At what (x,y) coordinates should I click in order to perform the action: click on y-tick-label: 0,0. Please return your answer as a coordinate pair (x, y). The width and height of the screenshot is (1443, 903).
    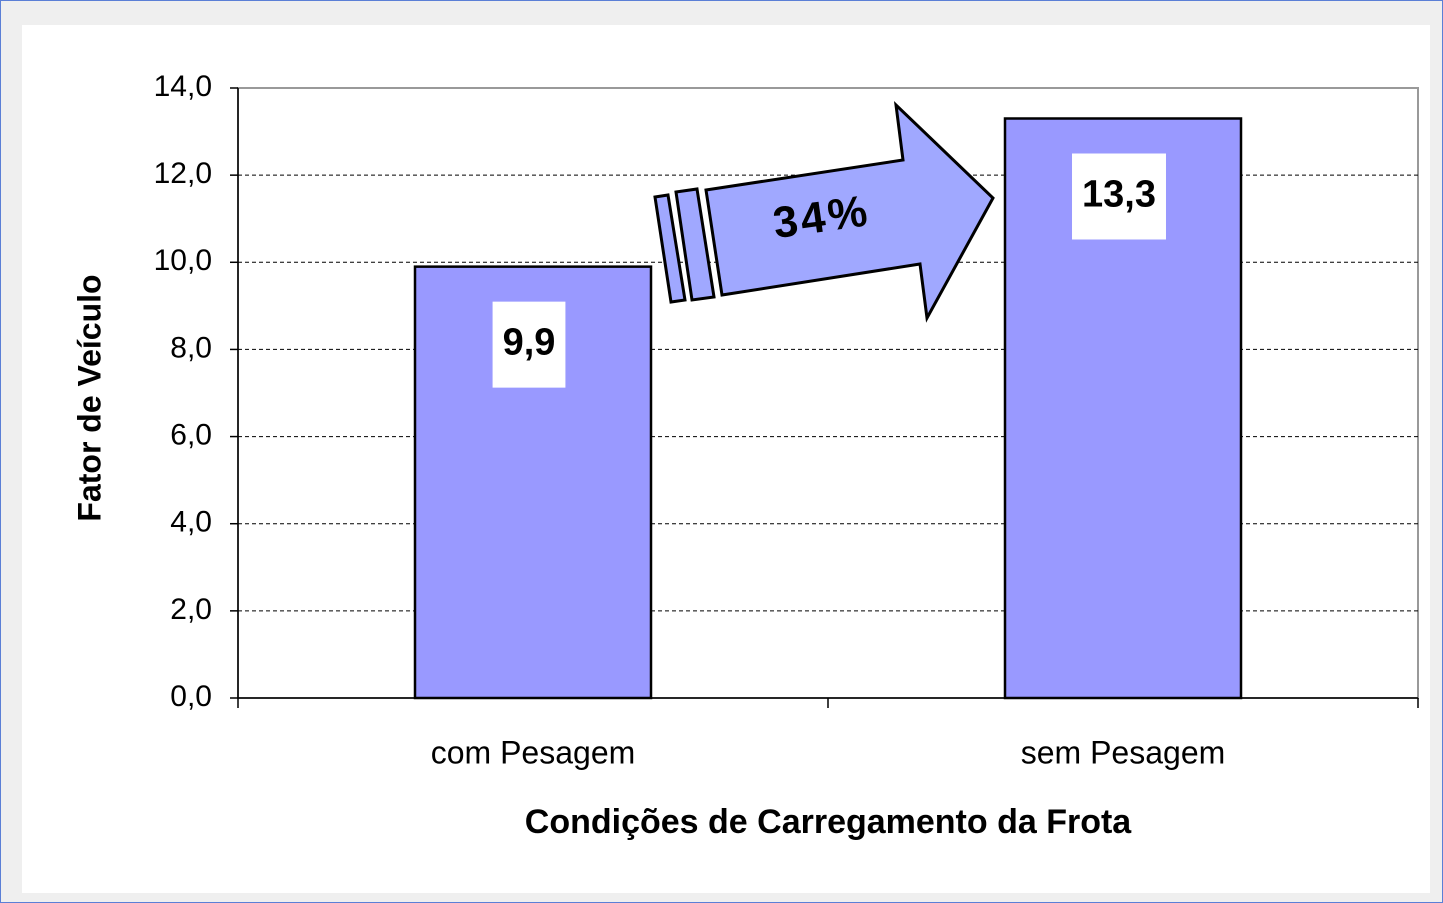
    Looking at the image, I should click on (191, 696).